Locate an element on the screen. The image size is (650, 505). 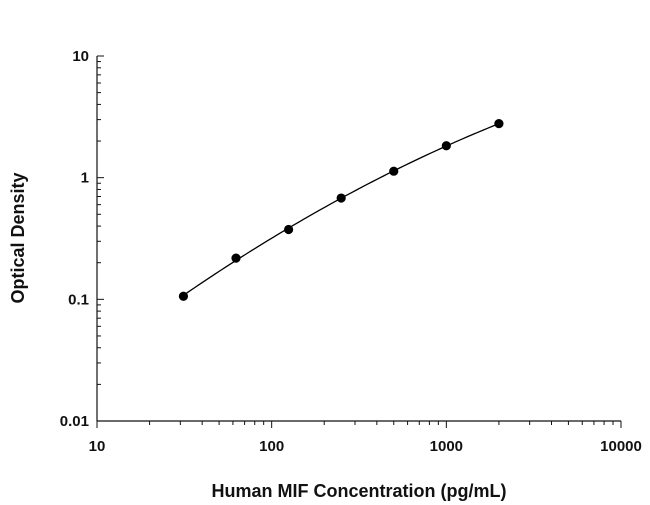
y-axis-title: Optical Density is located at coordinates (18, 237).